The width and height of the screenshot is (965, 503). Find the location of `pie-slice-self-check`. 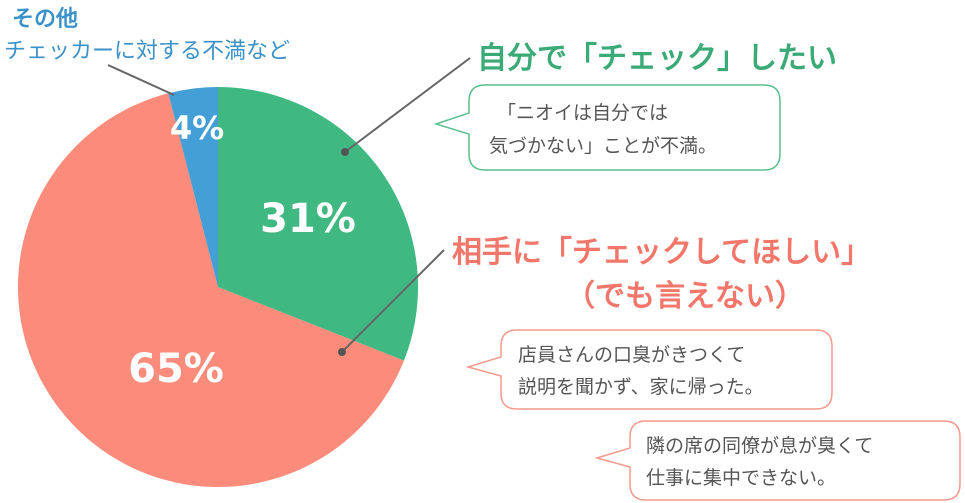

pie-slice-self-check is located at coordinates (318, 224).